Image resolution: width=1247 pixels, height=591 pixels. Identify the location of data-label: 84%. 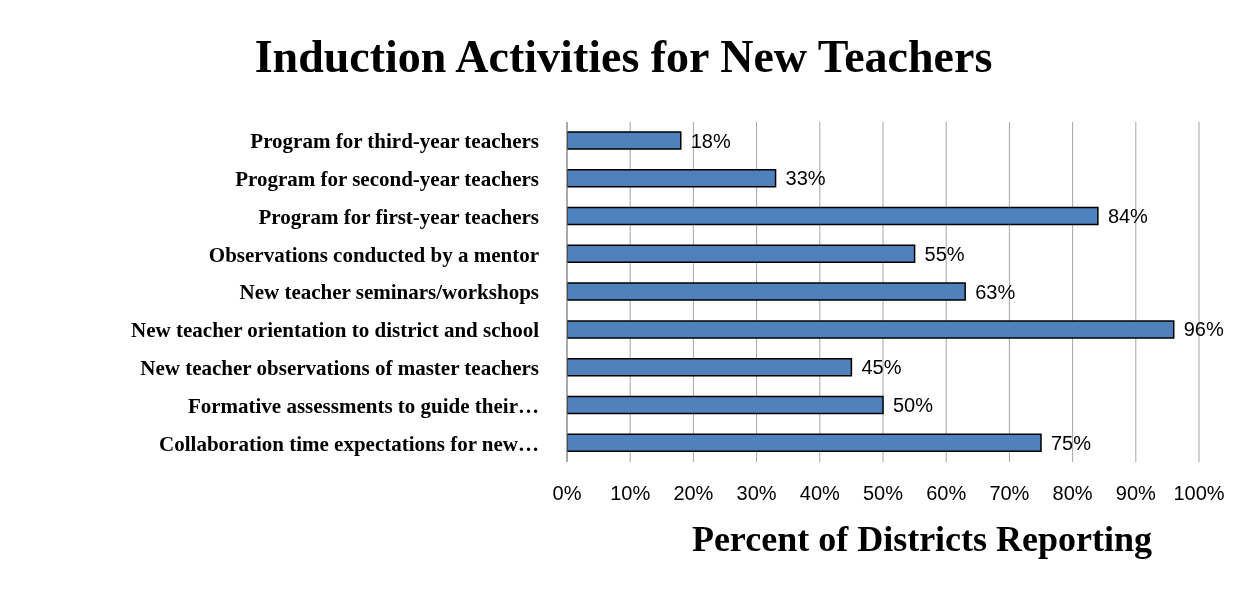
(1128, 216).